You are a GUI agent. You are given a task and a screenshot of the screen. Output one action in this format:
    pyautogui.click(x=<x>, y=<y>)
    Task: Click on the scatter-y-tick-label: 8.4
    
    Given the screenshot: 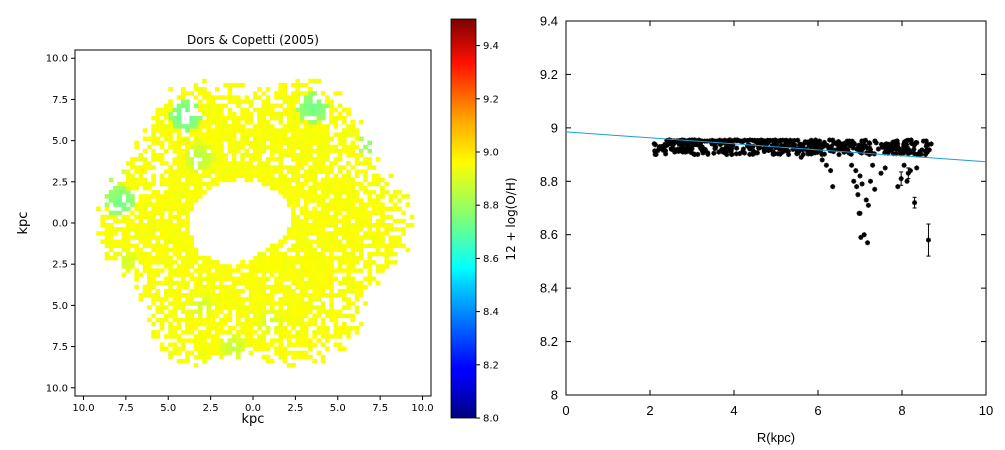 What is the action you would take?
    pyautogui.click(x=549, y=288)
    